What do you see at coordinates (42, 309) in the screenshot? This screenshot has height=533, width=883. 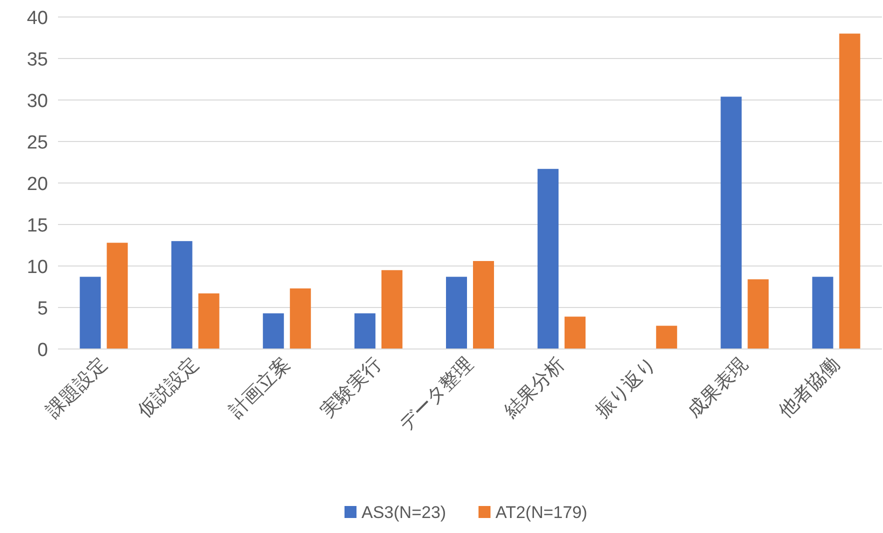 I see `y-tick-label: 5` at bounding box center [42, 309].